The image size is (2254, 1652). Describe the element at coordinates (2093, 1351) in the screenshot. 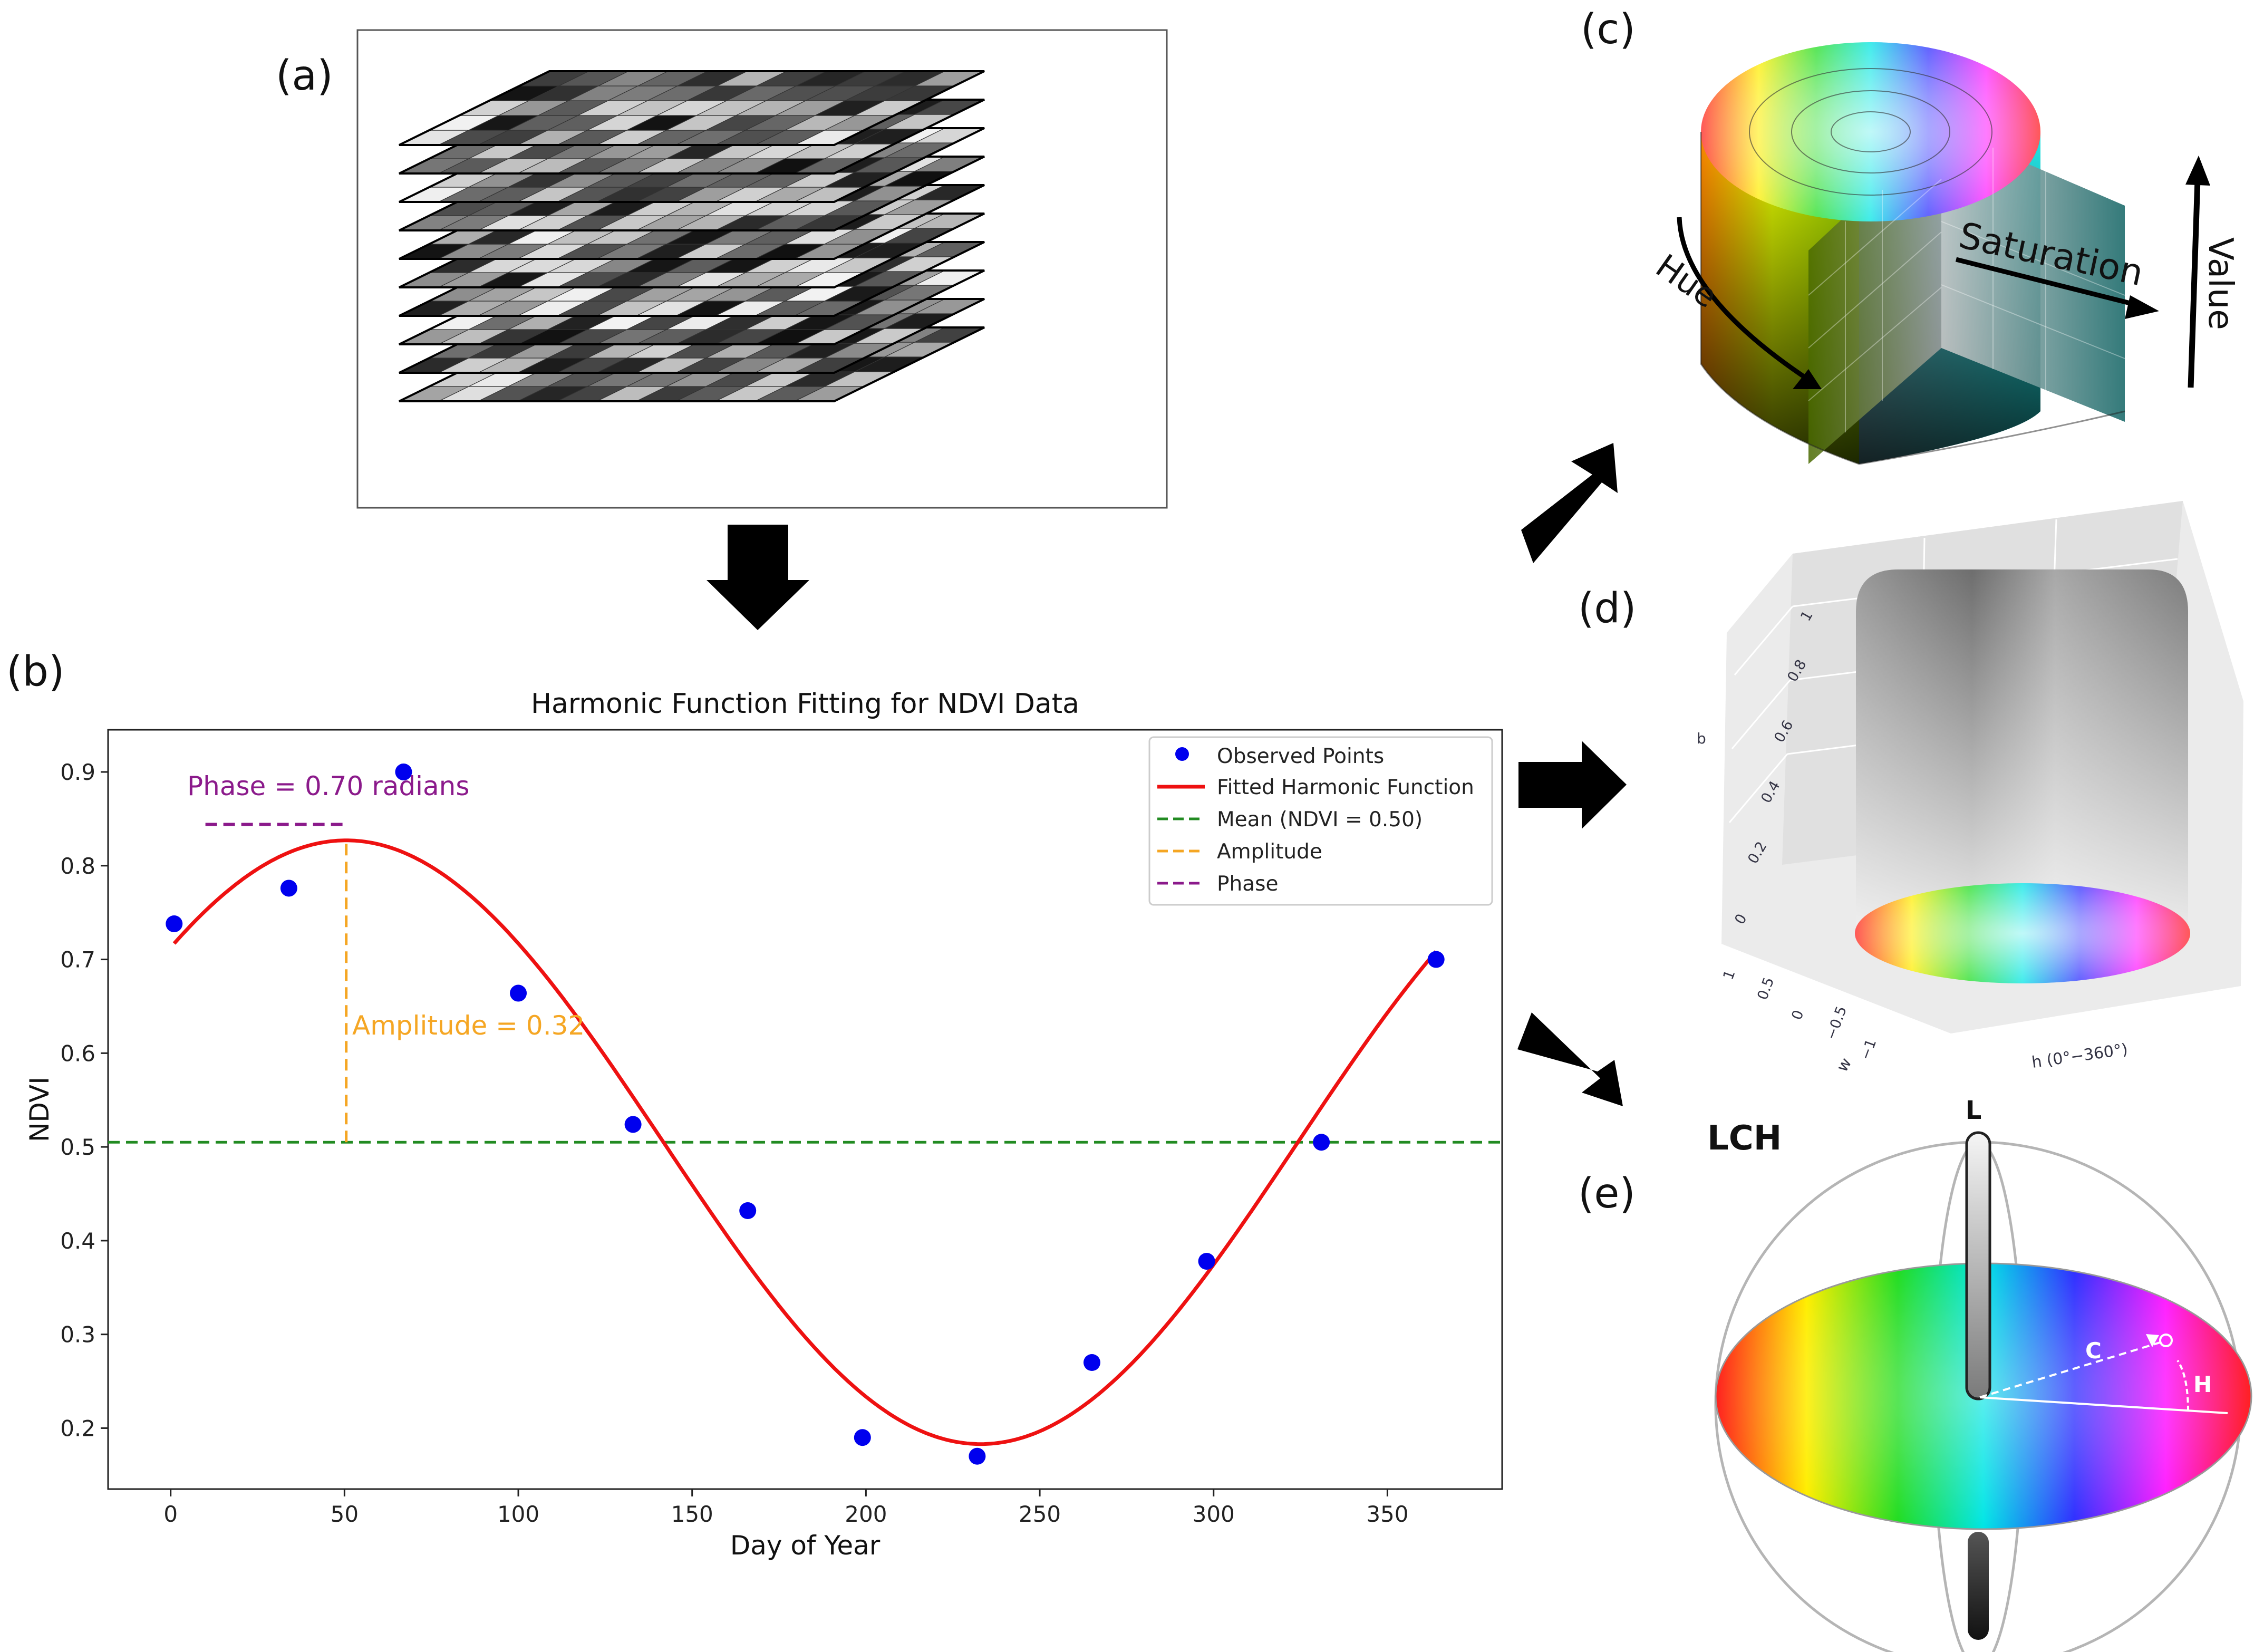

I see `c-label: C` at that location.